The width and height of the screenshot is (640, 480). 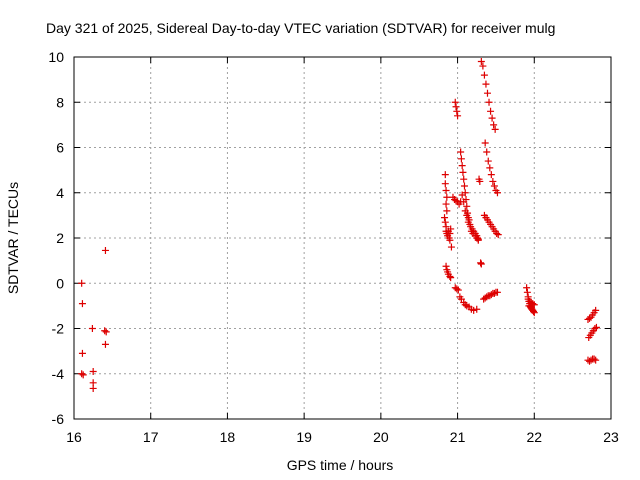 What do you see at coordinates (60, 193) in the screenshot?
I see `y-tick-label: 4` at bounding box center [60, 193].